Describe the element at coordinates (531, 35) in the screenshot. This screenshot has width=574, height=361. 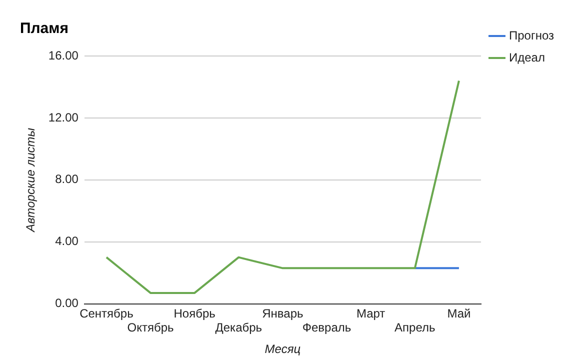
I see `legend-label: Прогноз` at that location.